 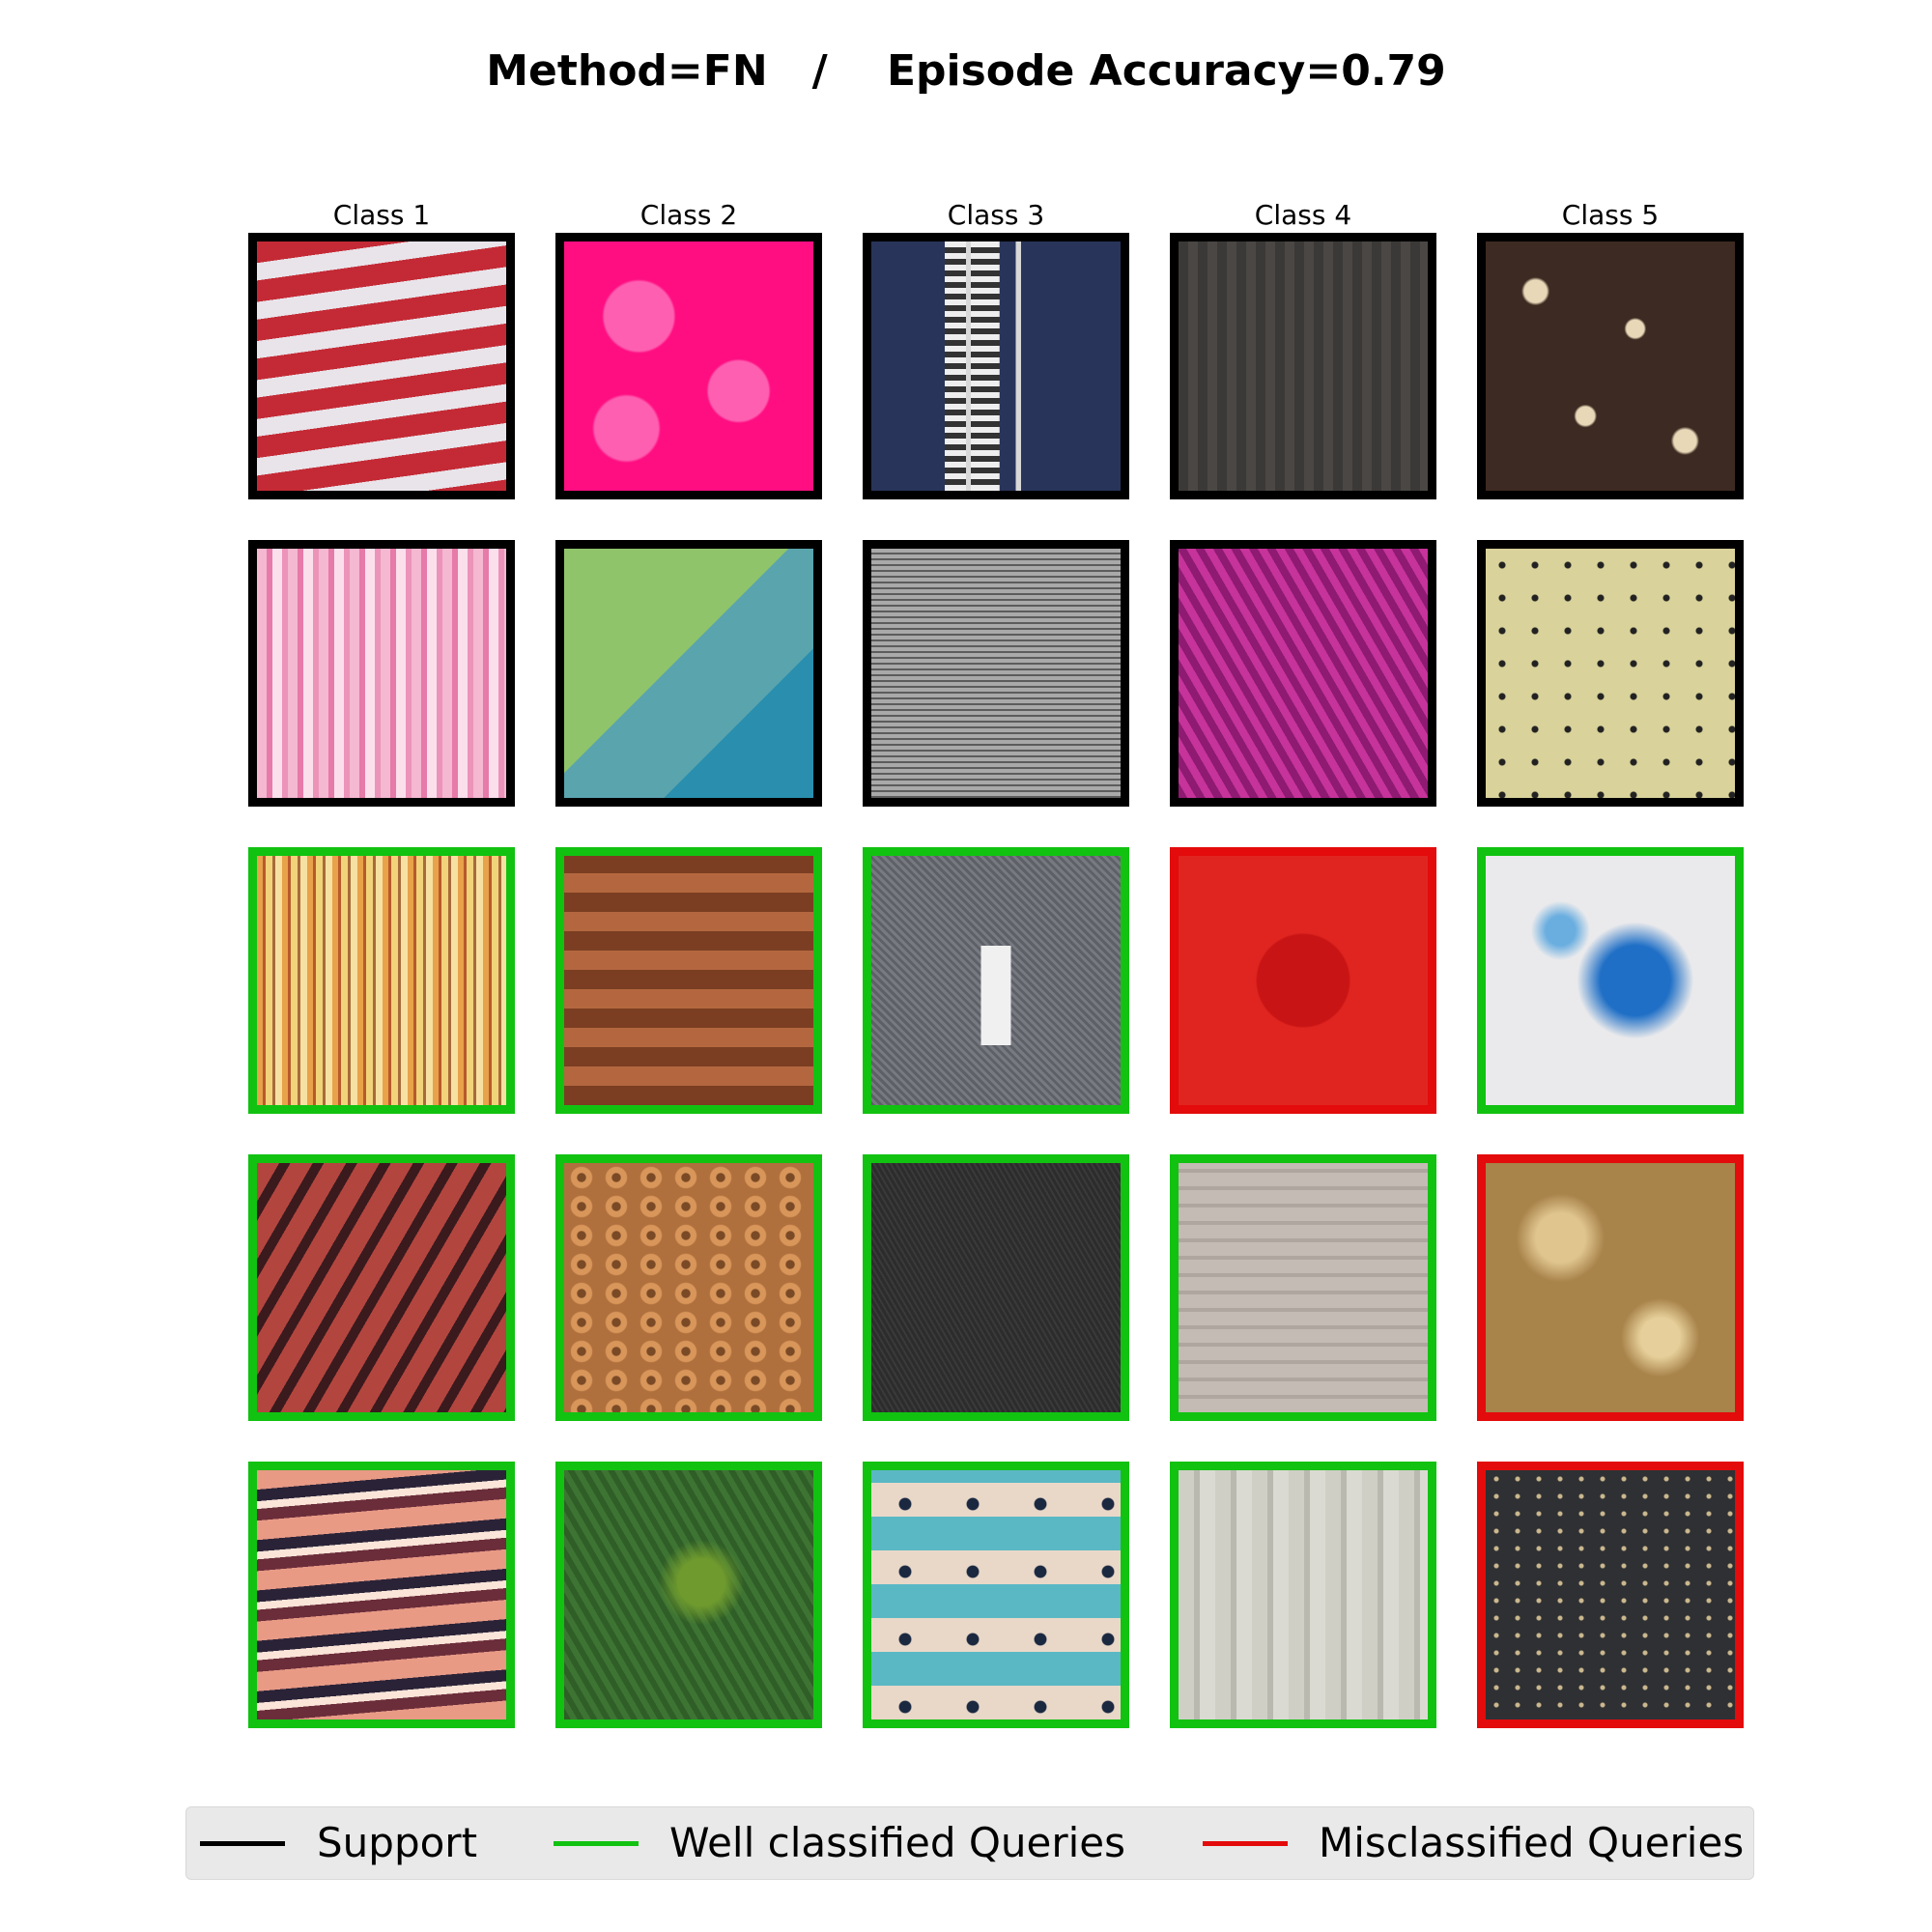 I want to click on texture-cream-cable-knit, so click(x=1303, y=1594).